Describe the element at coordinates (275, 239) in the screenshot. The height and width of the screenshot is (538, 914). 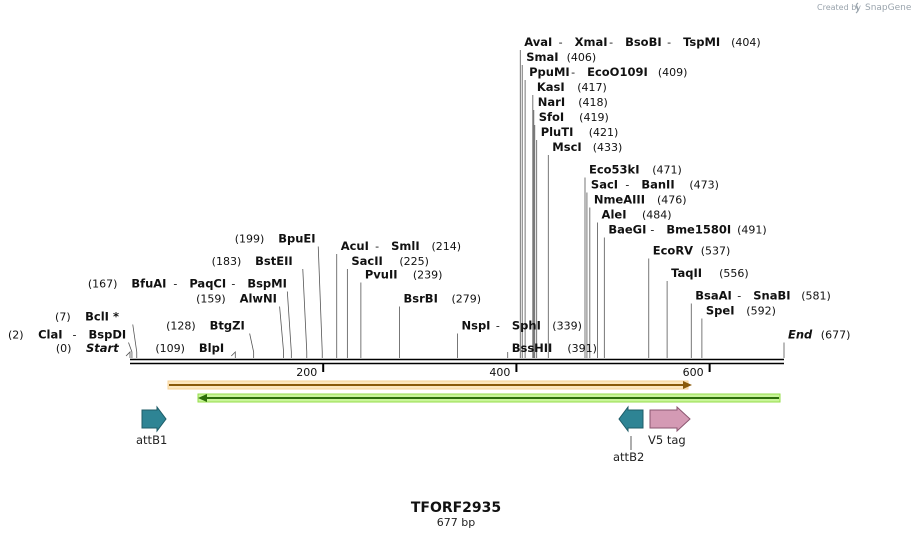
I see `site-bpuei: (199) BpuEI` at that location.